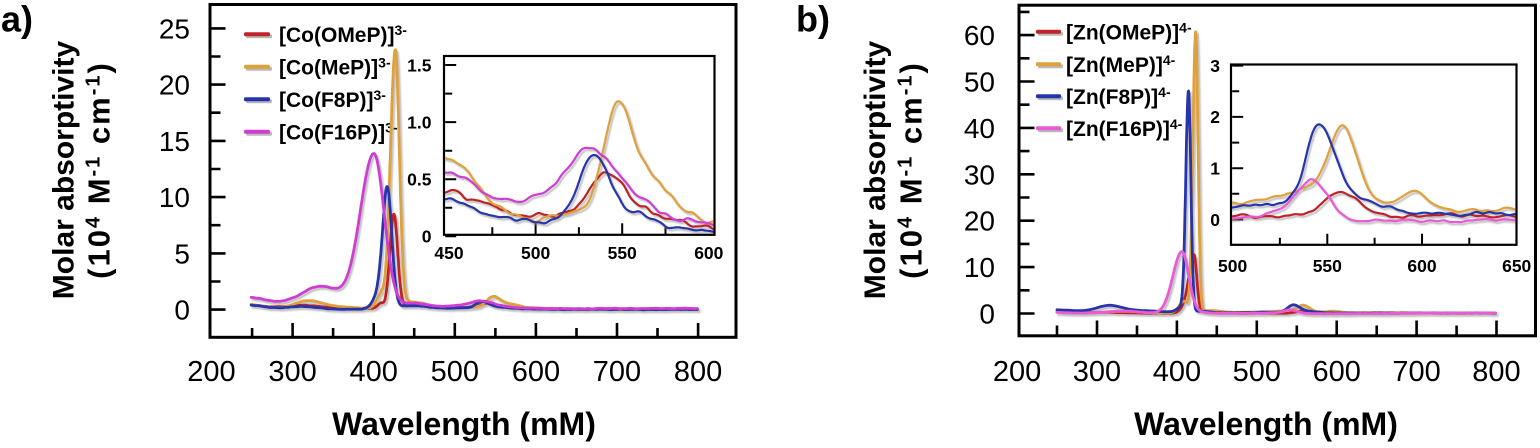 This screenshot has height=448, width=1540. Describe the element at coordinates (1215, 169) in the screenshot. I see `svg-text: 1` at that location.